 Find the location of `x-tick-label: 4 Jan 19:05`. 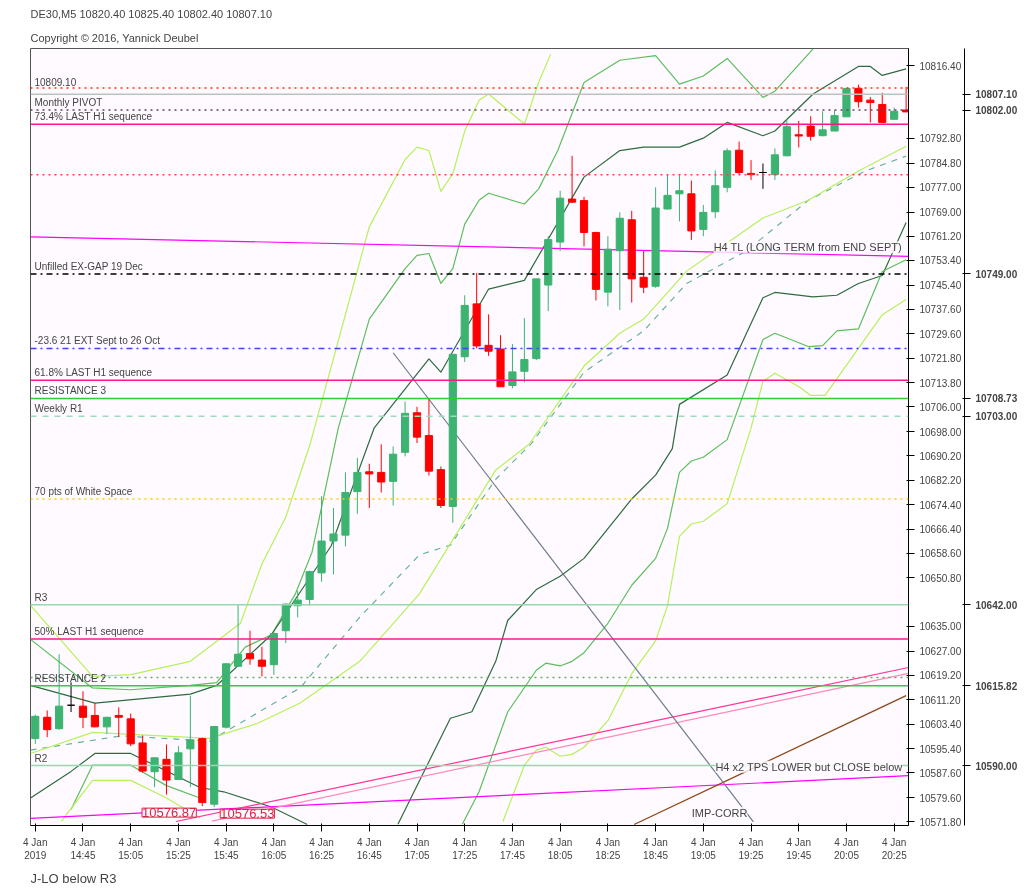

x-tick-label: 4 Jan 19:05 is located at coordinates (703, 848).